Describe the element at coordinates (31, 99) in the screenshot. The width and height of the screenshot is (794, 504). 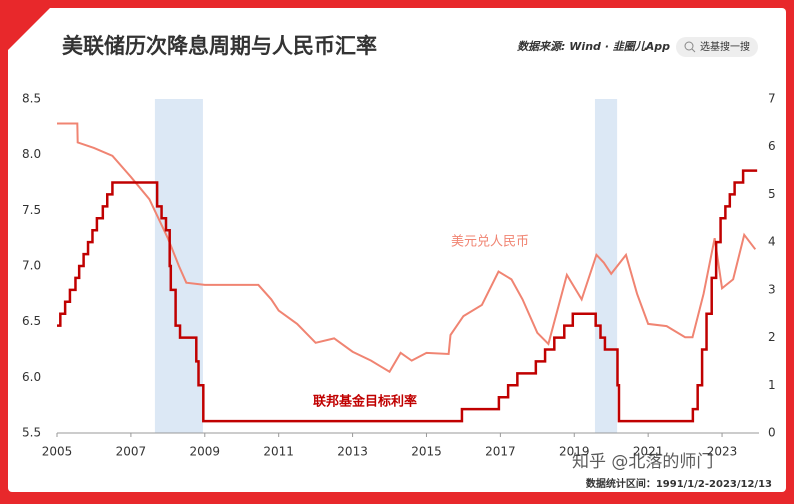
I see `y-tick-label: 8.5` at that location.